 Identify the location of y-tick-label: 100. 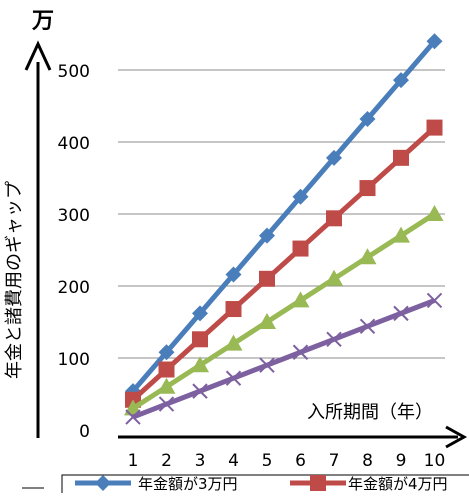
(74, 360).